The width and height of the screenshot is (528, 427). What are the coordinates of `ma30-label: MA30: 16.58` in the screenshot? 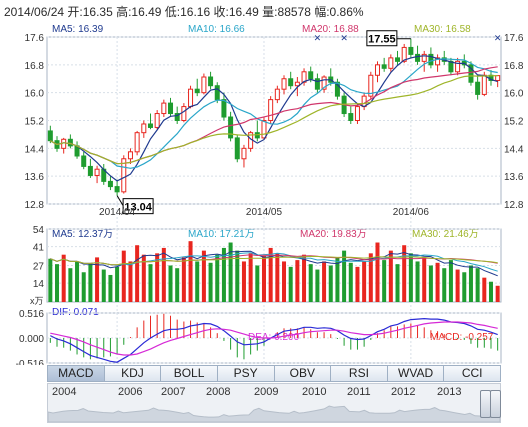 It's located at (442, 29).